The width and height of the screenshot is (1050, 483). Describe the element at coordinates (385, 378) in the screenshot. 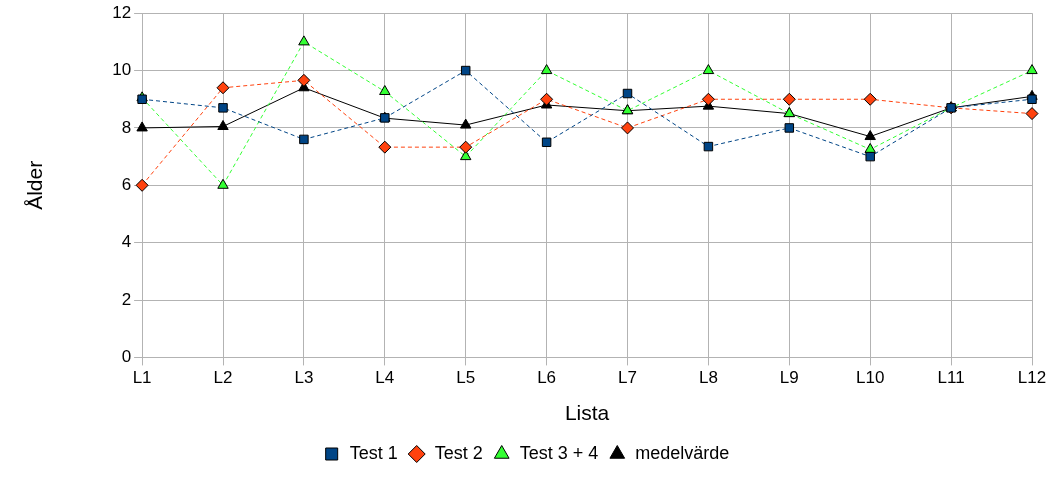

I see `x-tick-label: L4` at that location.